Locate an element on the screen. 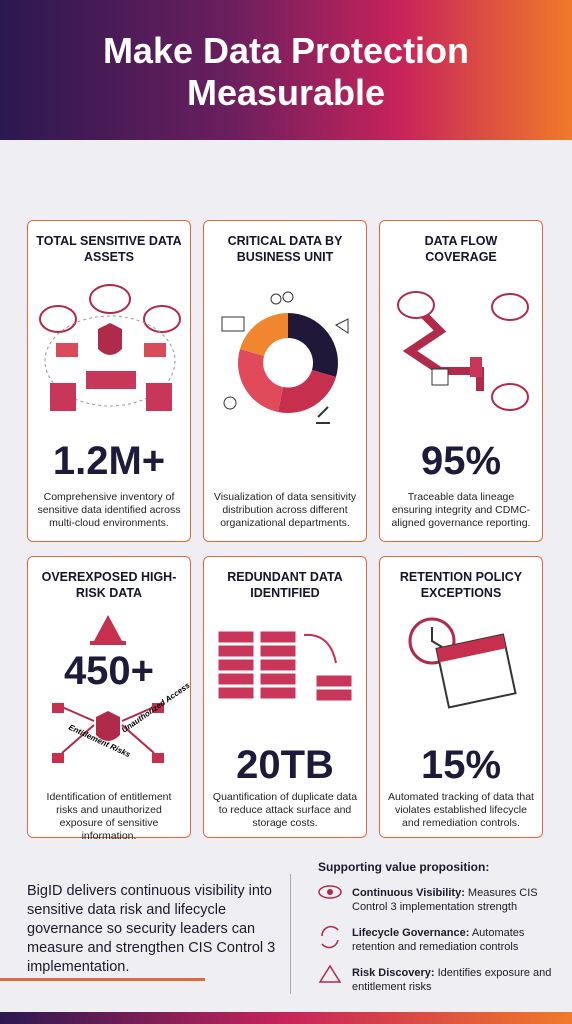 This screenshot has width=572, height=1024. card-title: REDUNDANT DATA IDENTIFIED is located at coordinates (285, 585).